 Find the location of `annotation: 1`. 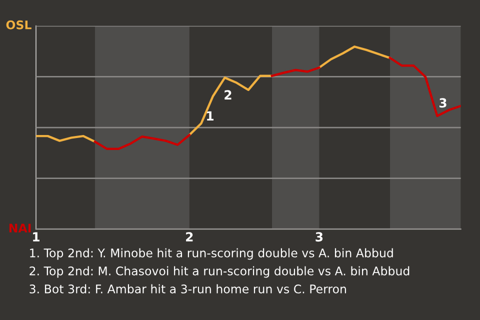

annotation: 1 is located at coordinates (210, 115).